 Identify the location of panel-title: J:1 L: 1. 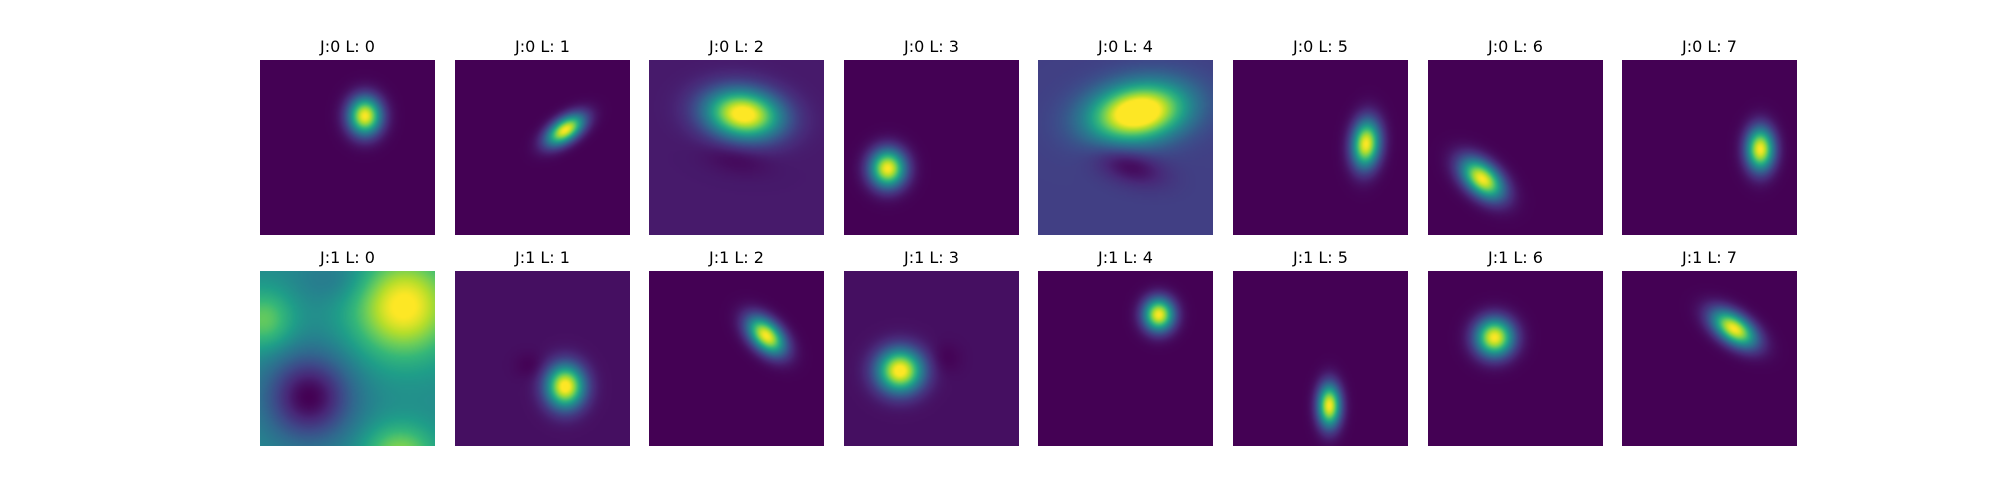
(542, 257).